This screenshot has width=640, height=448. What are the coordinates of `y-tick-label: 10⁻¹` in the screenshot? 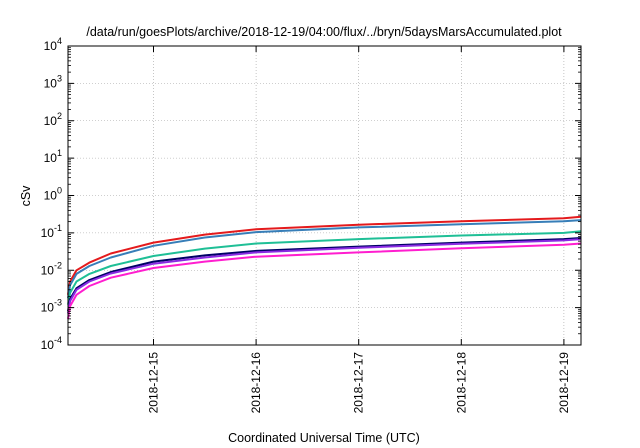 It's located at (51, 231).